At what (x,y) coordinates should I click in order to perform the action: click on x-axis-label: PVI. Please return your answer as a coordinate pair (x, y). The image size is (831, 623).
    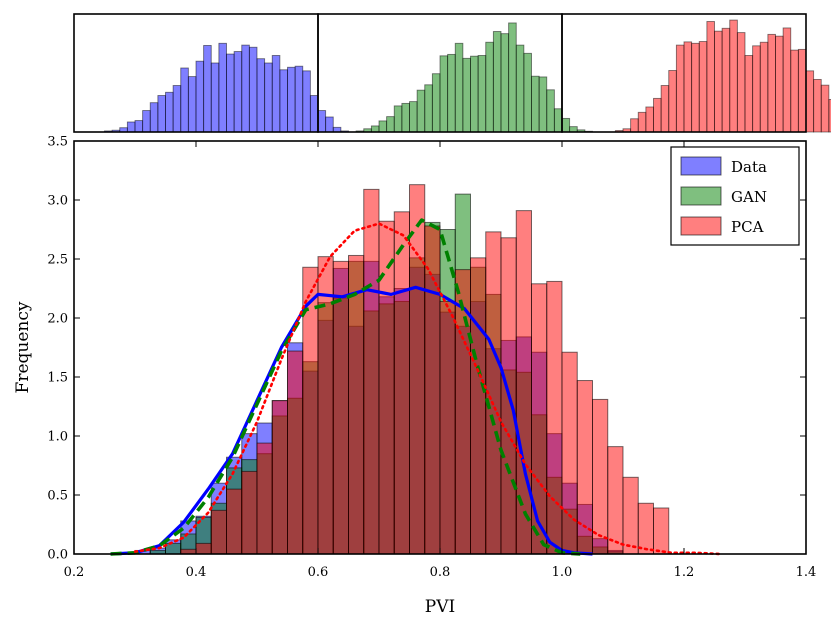
    Looking at the image, I should click on (440, 607).